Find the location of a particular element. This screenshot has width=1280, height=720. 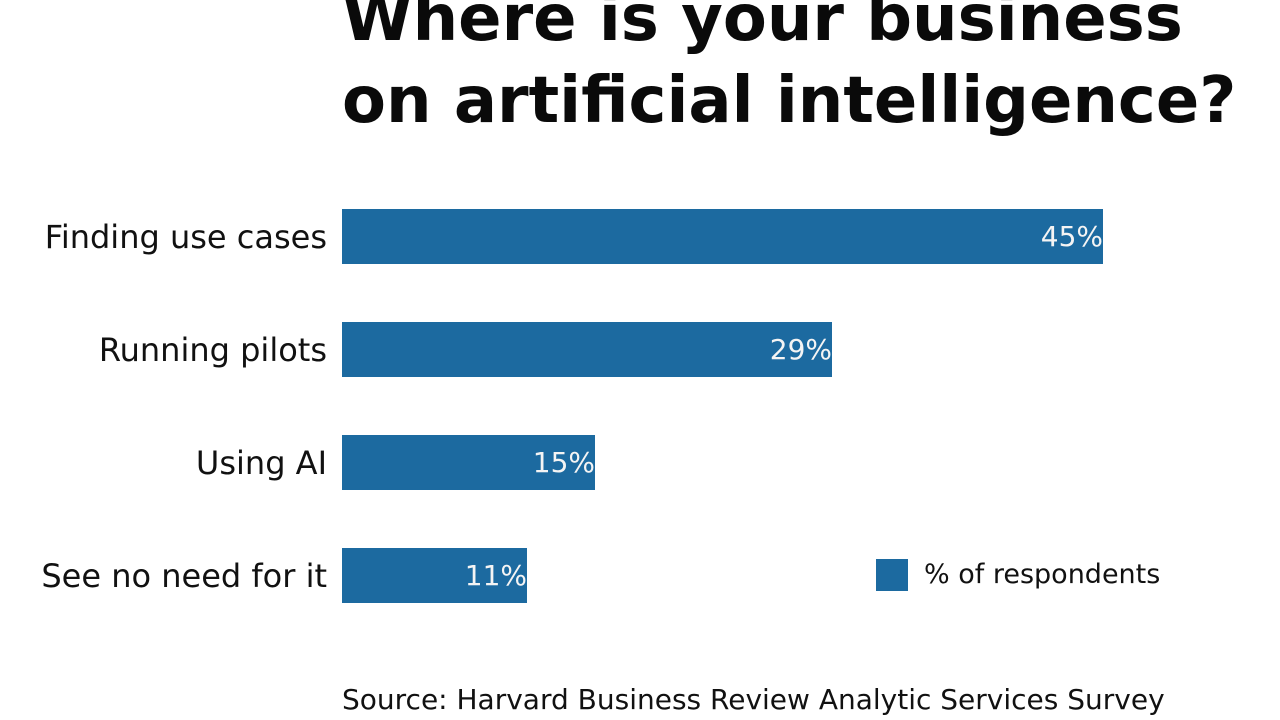

bar-row: Using AI 15% is located at coordinates (640, 463).